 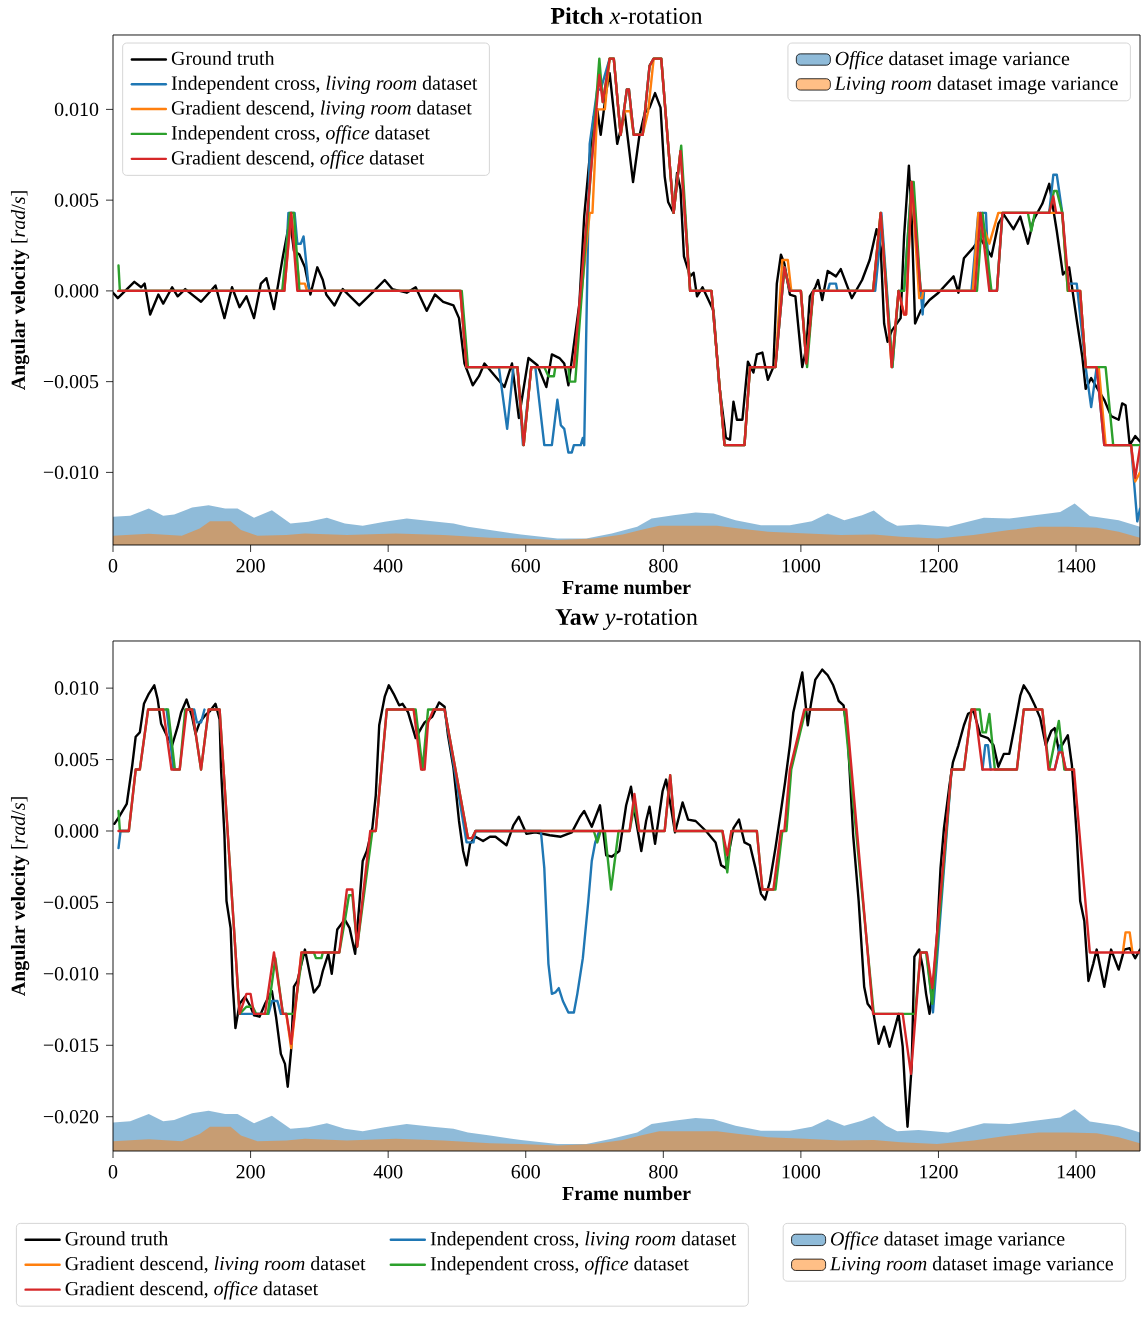 What do you see at coordinates (71, 1116) in the screenshot?
I see `y-tick-label: −0.020` at bounding box center [71, 1116].